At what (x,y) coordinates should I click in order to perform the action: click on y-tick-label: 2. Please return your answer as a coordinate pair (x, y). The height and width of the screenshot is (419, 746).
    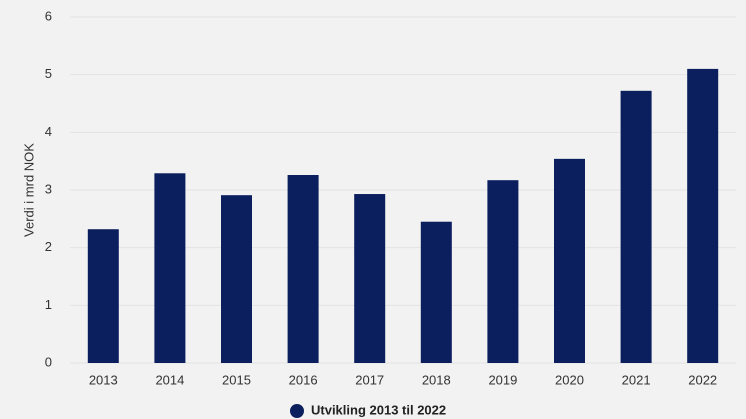
    Looking at the image, I should click on (48, 246).